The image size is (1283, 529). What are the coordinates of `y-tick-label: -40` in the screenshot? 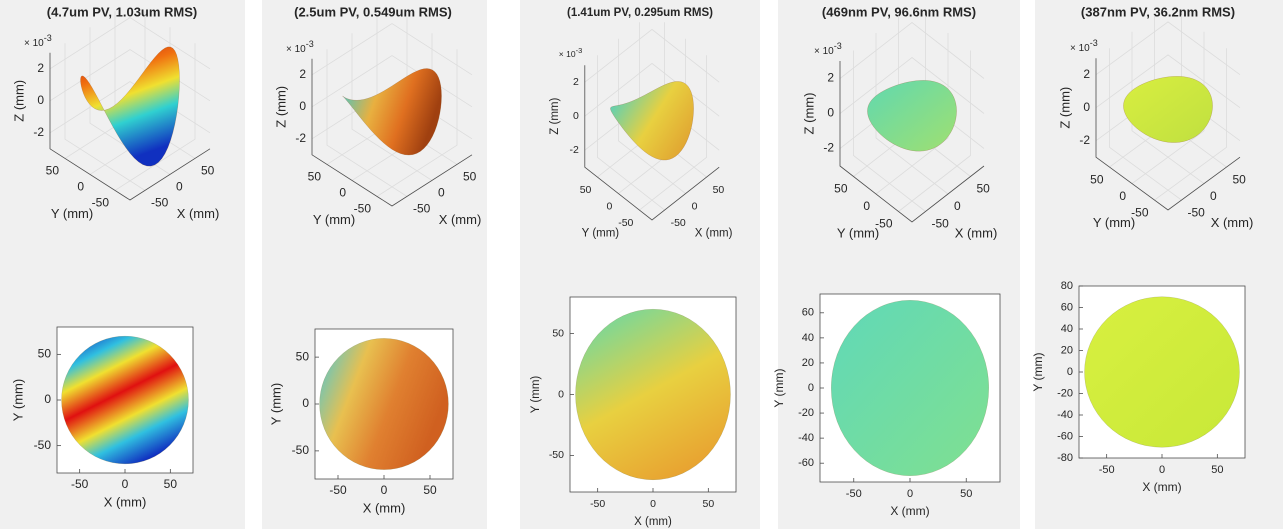 It's located at (1065, 415).